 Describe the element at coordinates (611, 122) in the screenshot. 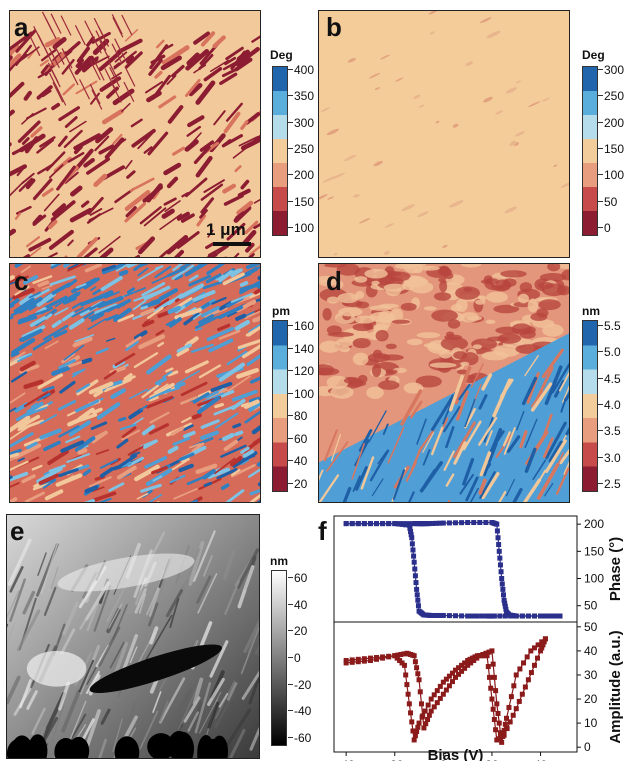

I see `colorbar-b-tick: 200` at that location.